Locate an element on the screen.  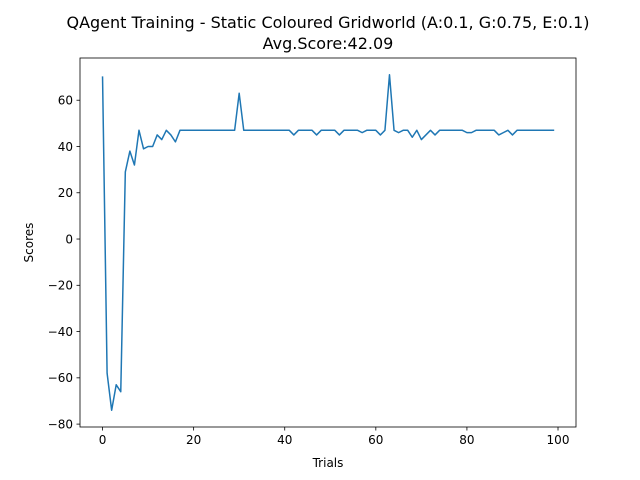
y-tick-label: −80 is located at coordinates (60, 424).